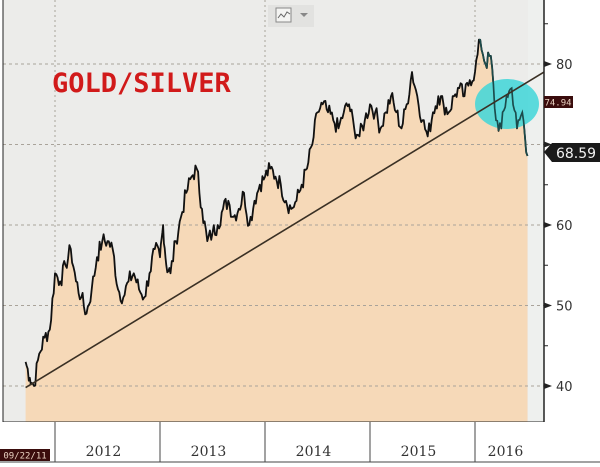  Describe the element at coordinates (104, 452) in the screenshot. I see `x-tick-label-2012: 2012` at that location.